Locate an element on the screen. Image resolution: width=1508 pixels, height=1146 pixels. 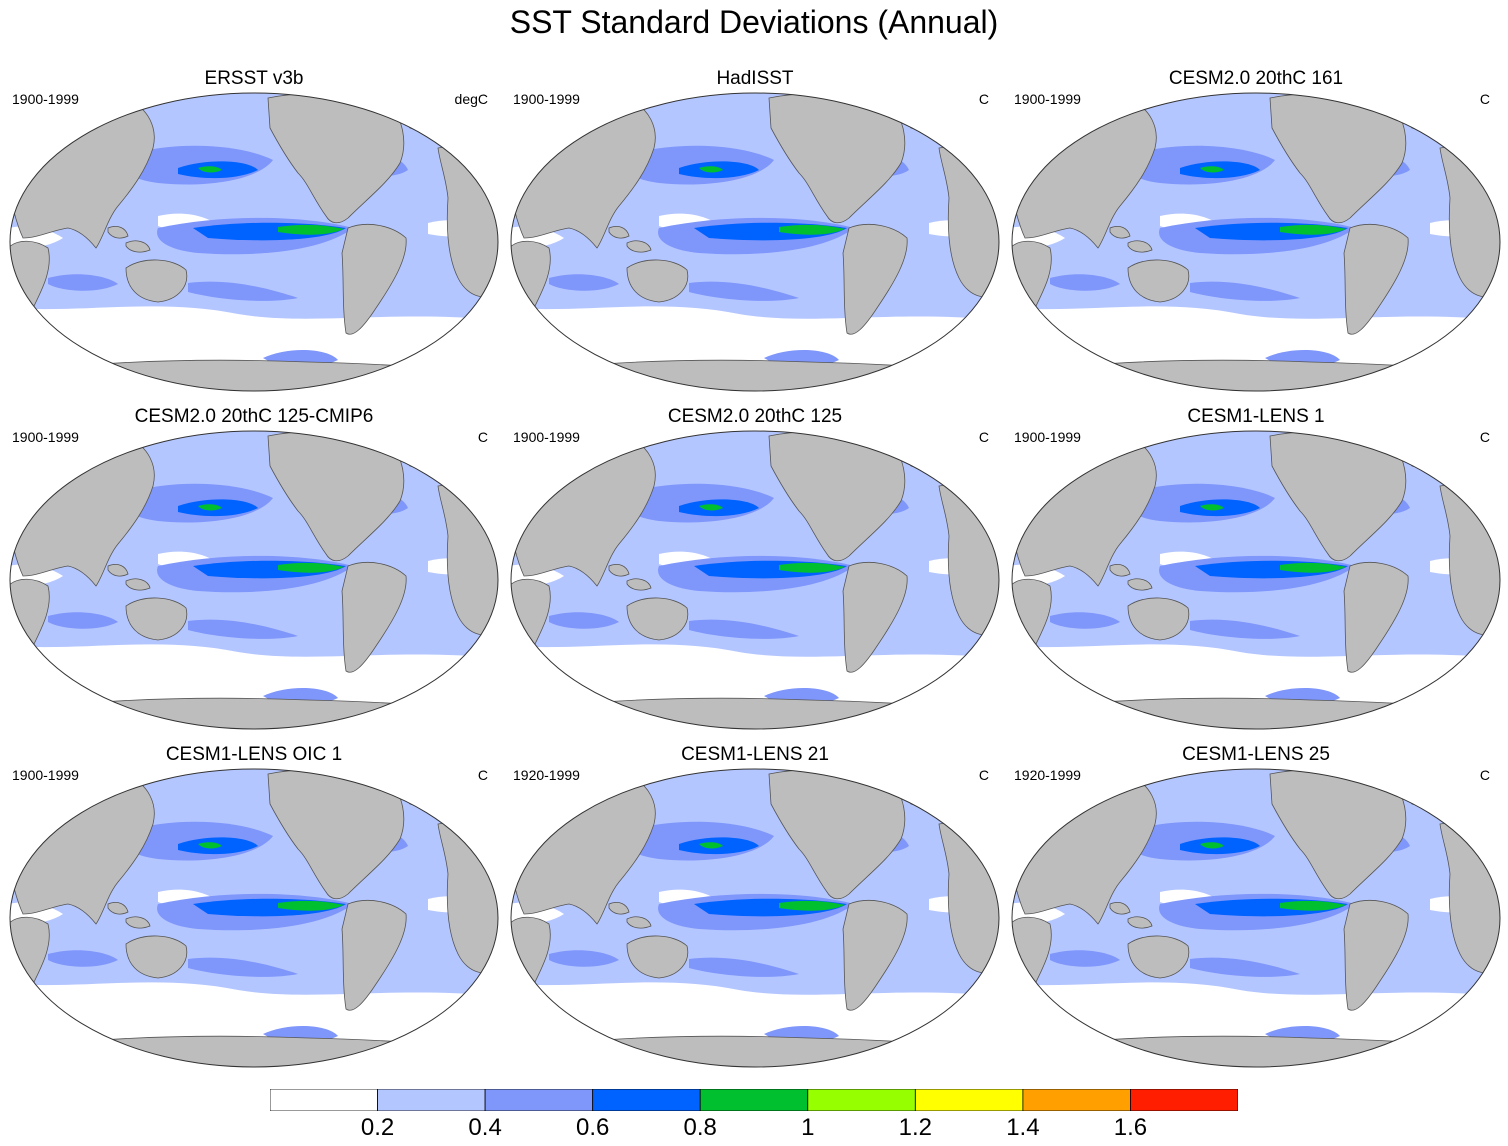
map-panel: CESM1-LENS 25 1920-1999 C is located at coordinates (1256, 906).